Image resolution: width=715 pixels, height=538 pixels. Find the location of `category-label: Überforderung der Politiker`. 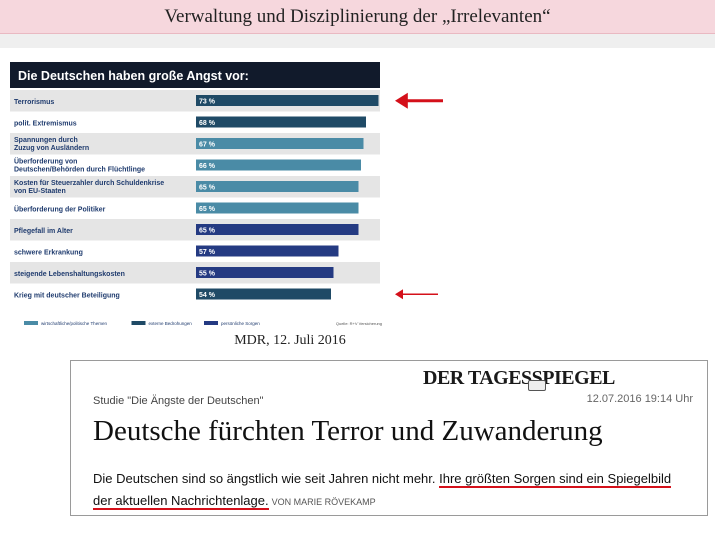

category-label: Überforderung der Politiker is located at coordinates (60, 209).